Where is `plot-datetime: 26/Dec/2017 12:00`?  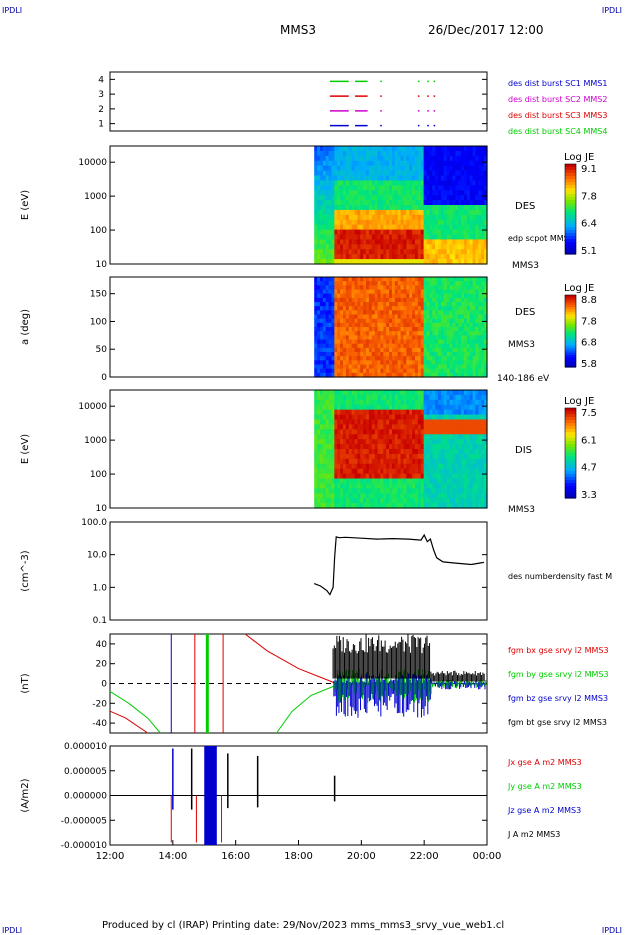 plot-datetime: 26/Dec/2017 12:00 is located at coordinates (486, 30).